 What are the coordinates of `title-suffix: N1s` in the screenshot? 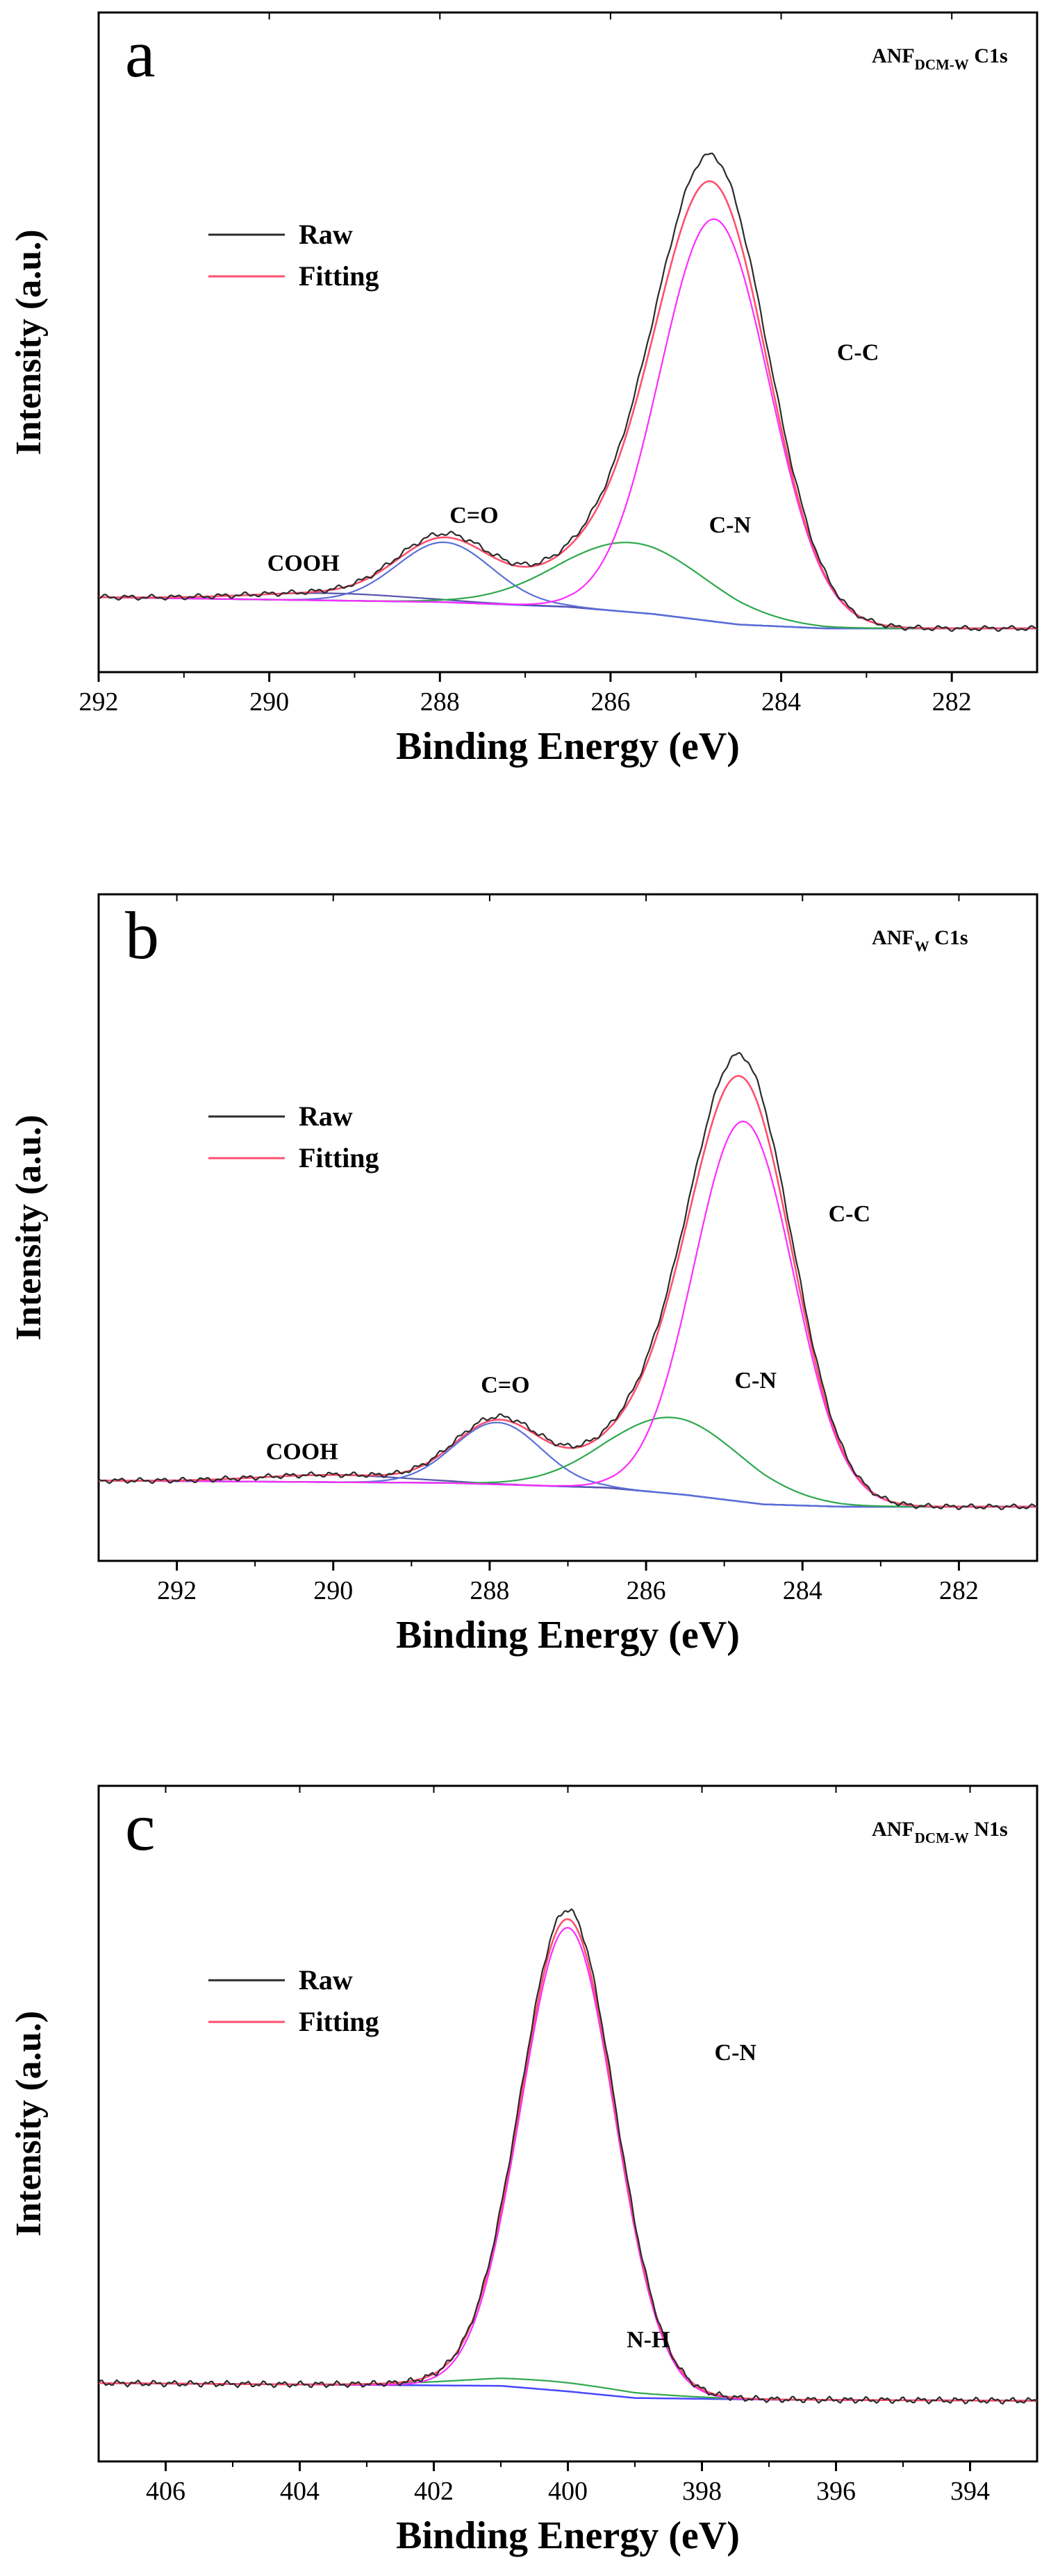 It's located at (989, 1829).